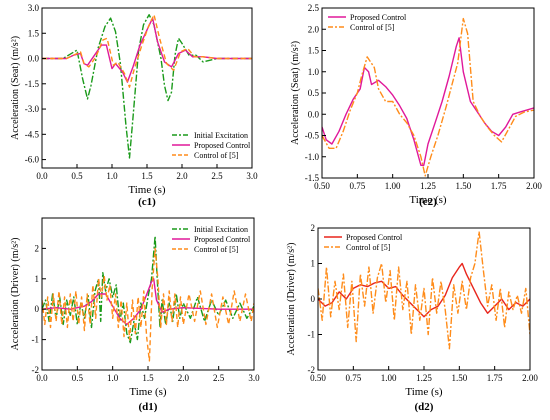  Describe the element at coordinates (148, 289) in the screenshot. I see `series-line-initial-excitation` at that location.